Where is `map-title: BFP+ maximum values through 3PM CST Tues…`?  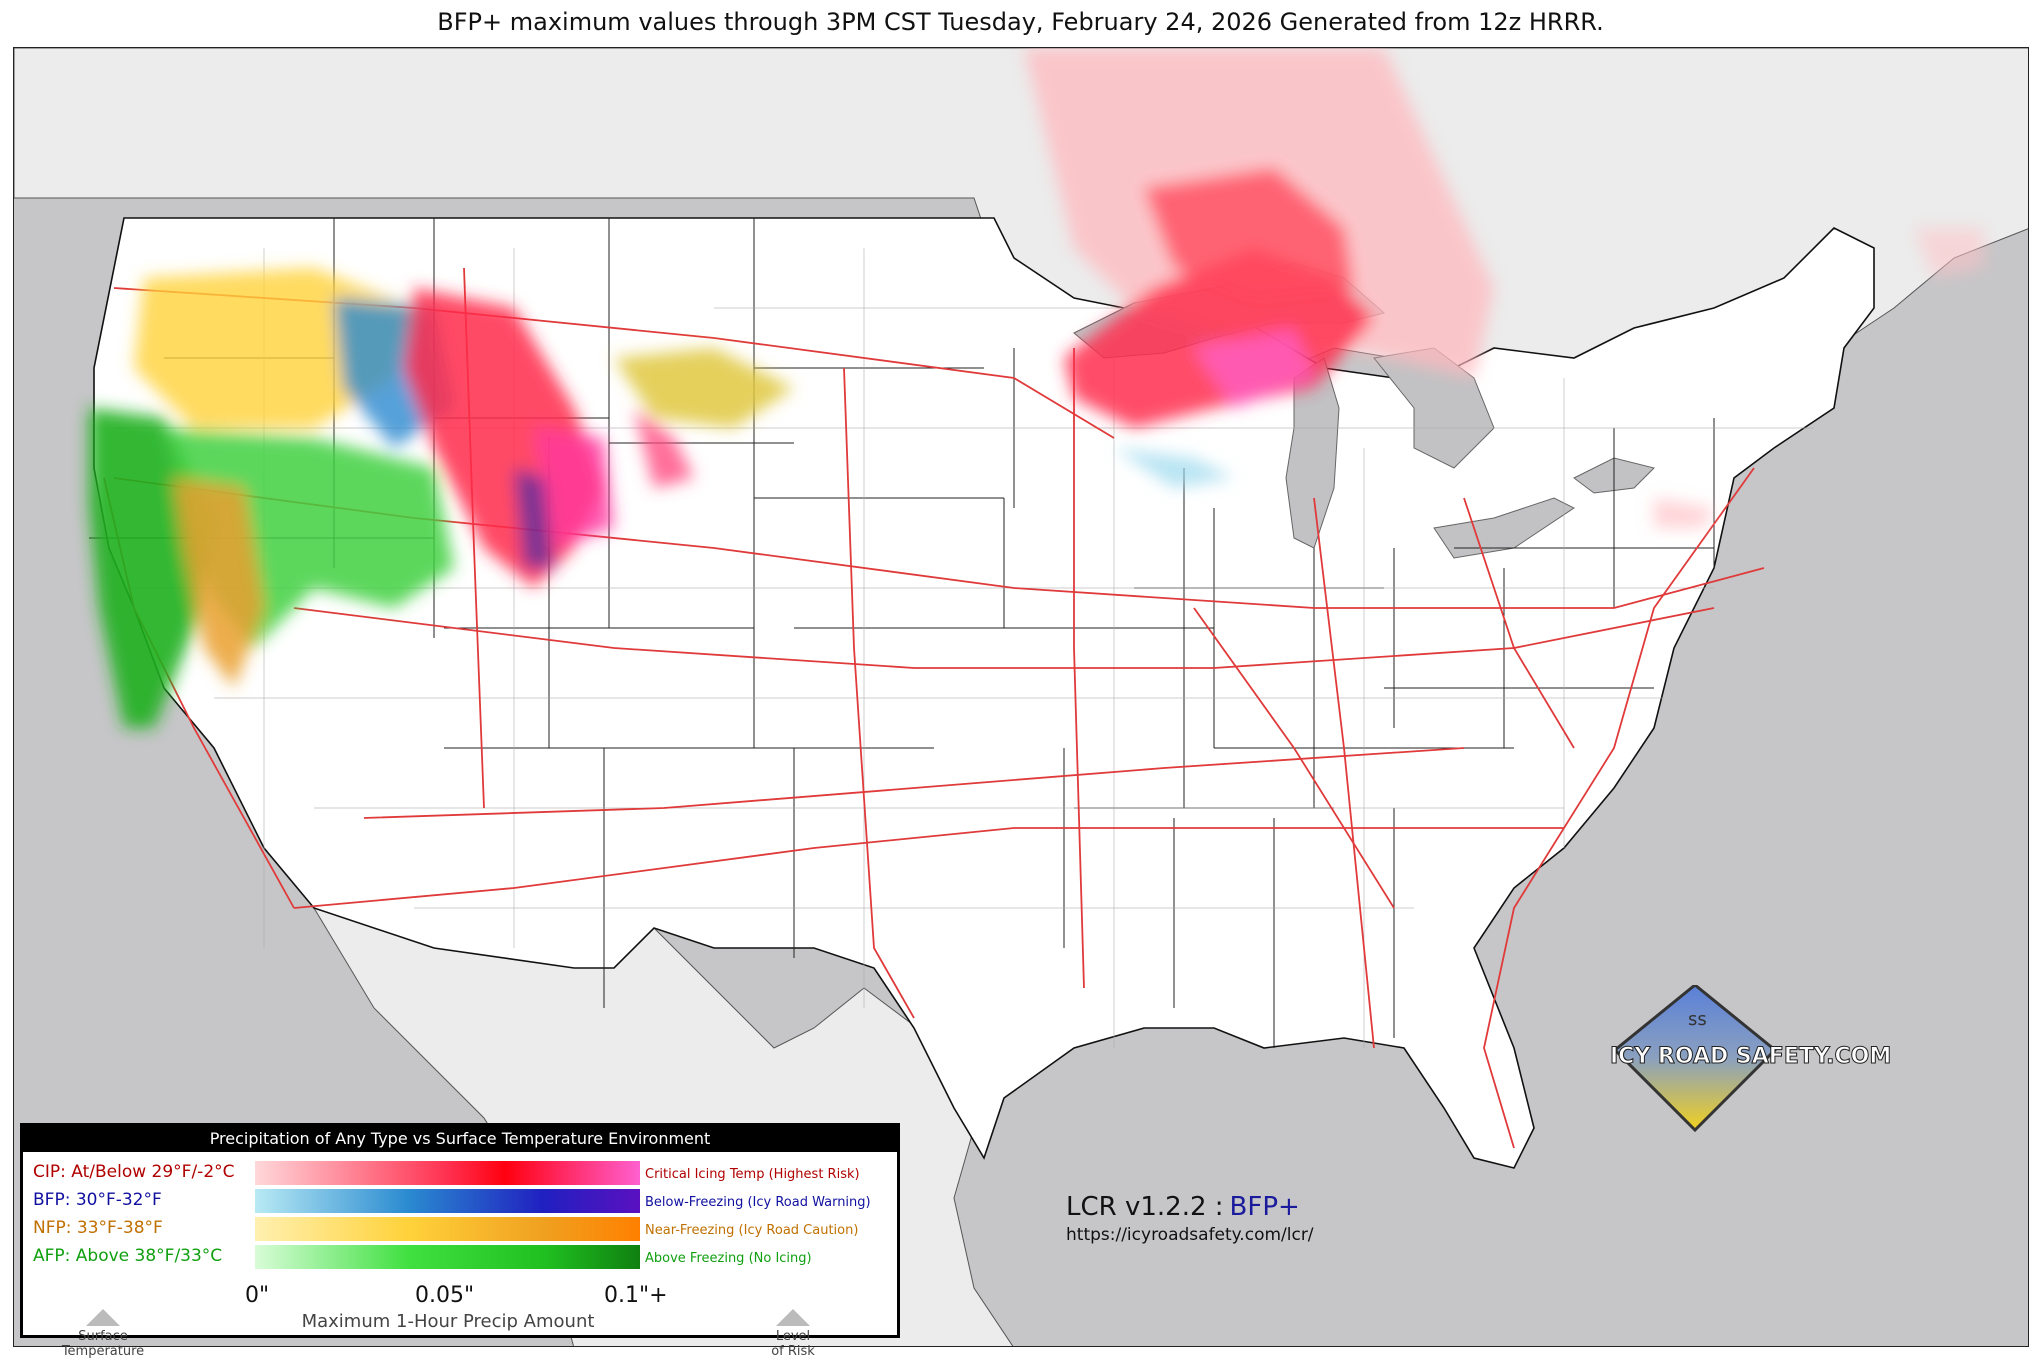 map-title: BFP+ maximum values through 3PM CST Tues… is located at coordinates (1020, 22).